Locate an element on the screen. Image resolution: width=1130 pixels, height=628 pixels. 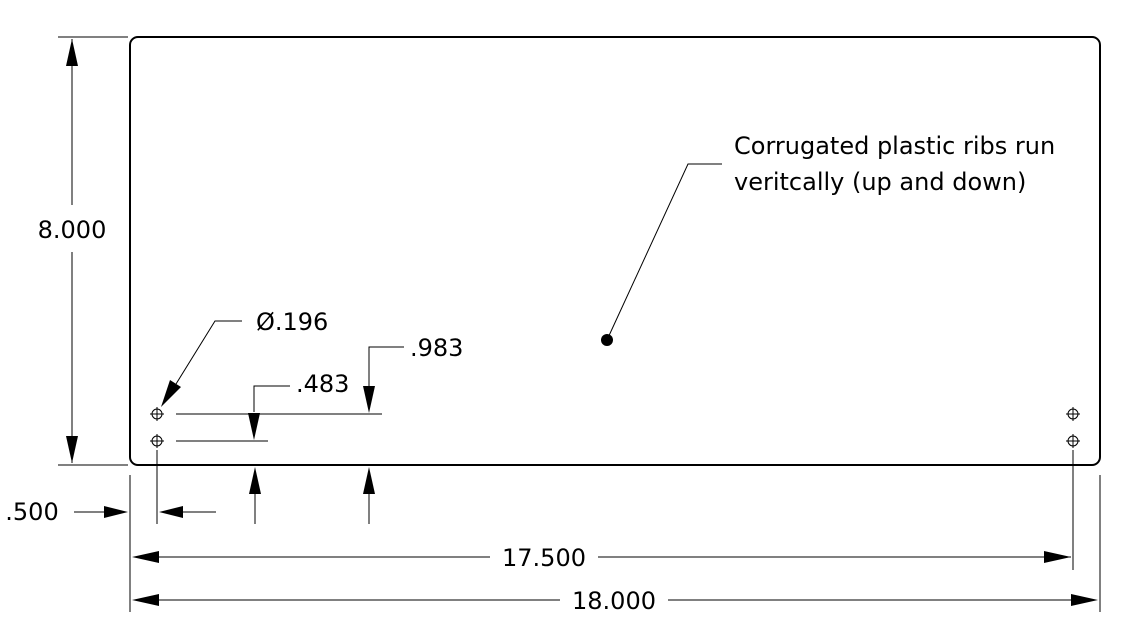
note-line-1: Corrugated plastic ribs run is located at coordinates (894, 146).